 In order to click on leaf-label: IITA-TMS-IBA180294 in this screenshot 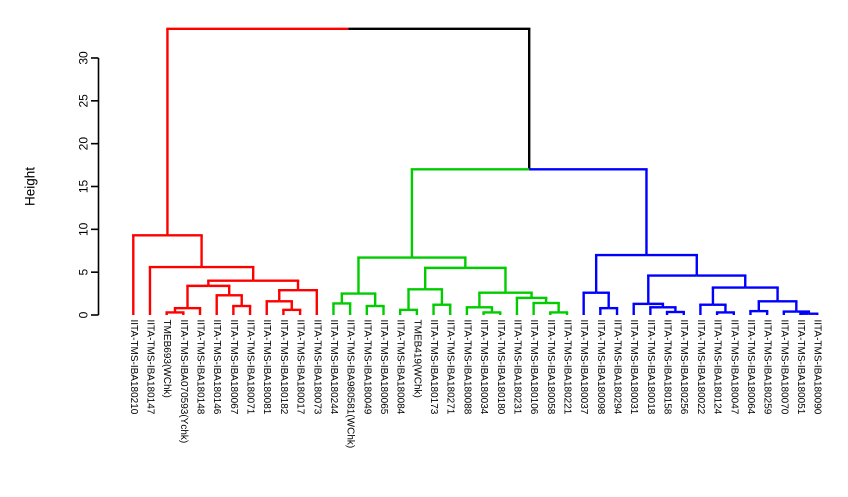, I will do `click(617, 367)`.